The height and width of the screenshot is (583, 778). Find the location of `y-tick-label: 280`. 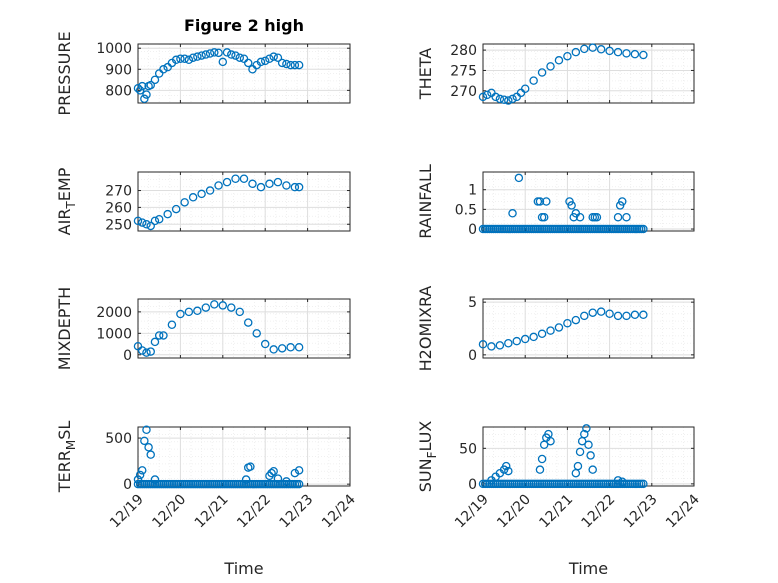

y-tick-label: 280 is located at coordinates (463, 51).